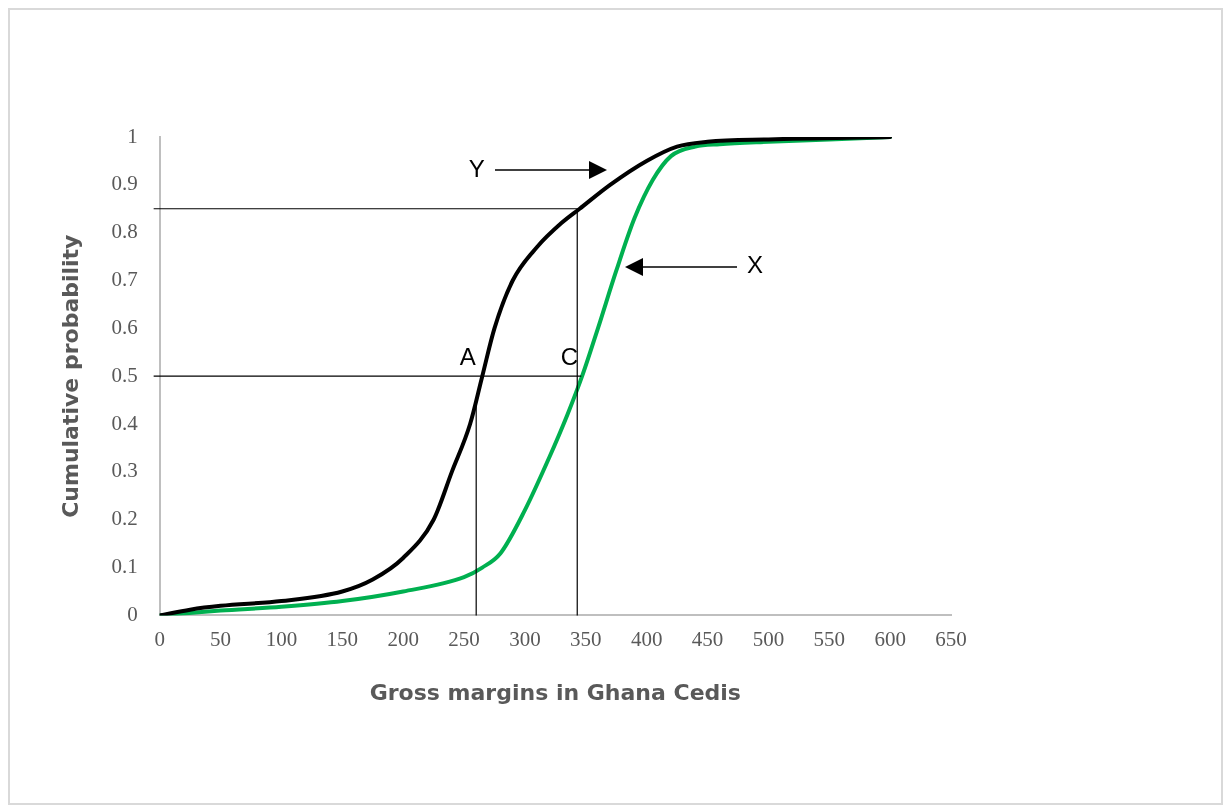 This screenshot has height=807, width=1225. Describe the element at coordinates (464, 638) in the screenshot. I see `x-tick-label: 250` at that location.